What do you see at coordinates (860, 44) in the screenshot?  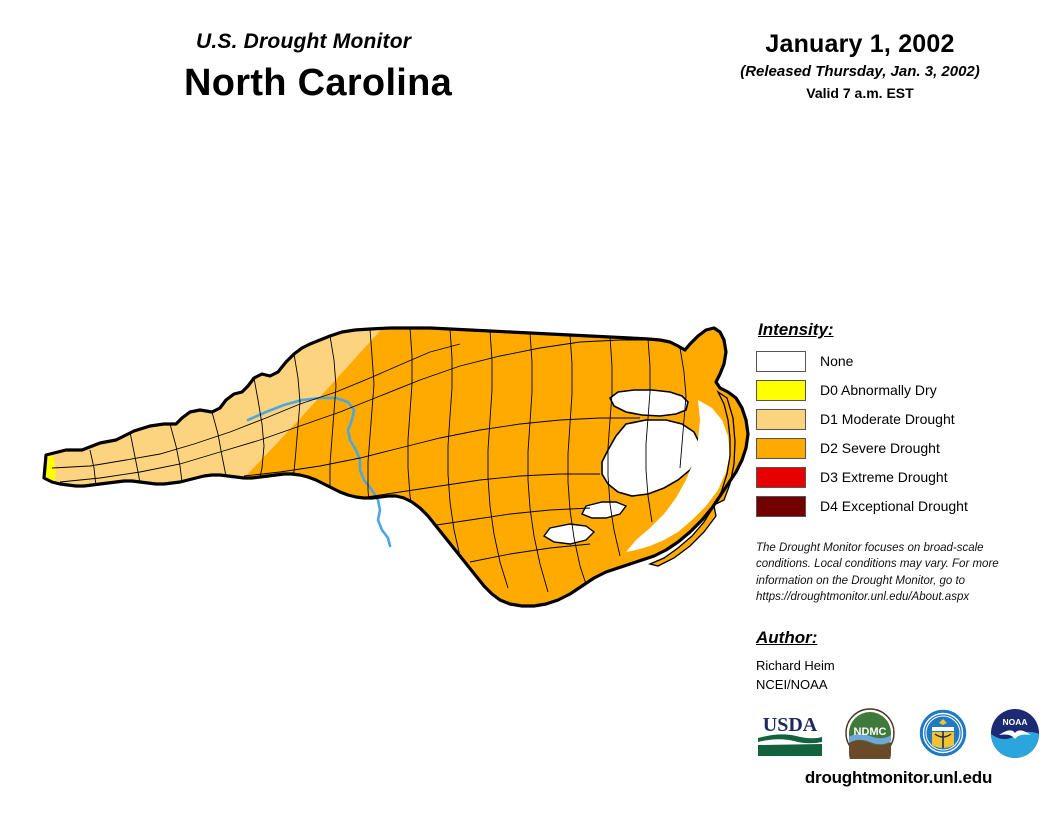 I see `valid-date: January 1, 2002` at bounding box center [860, 44].